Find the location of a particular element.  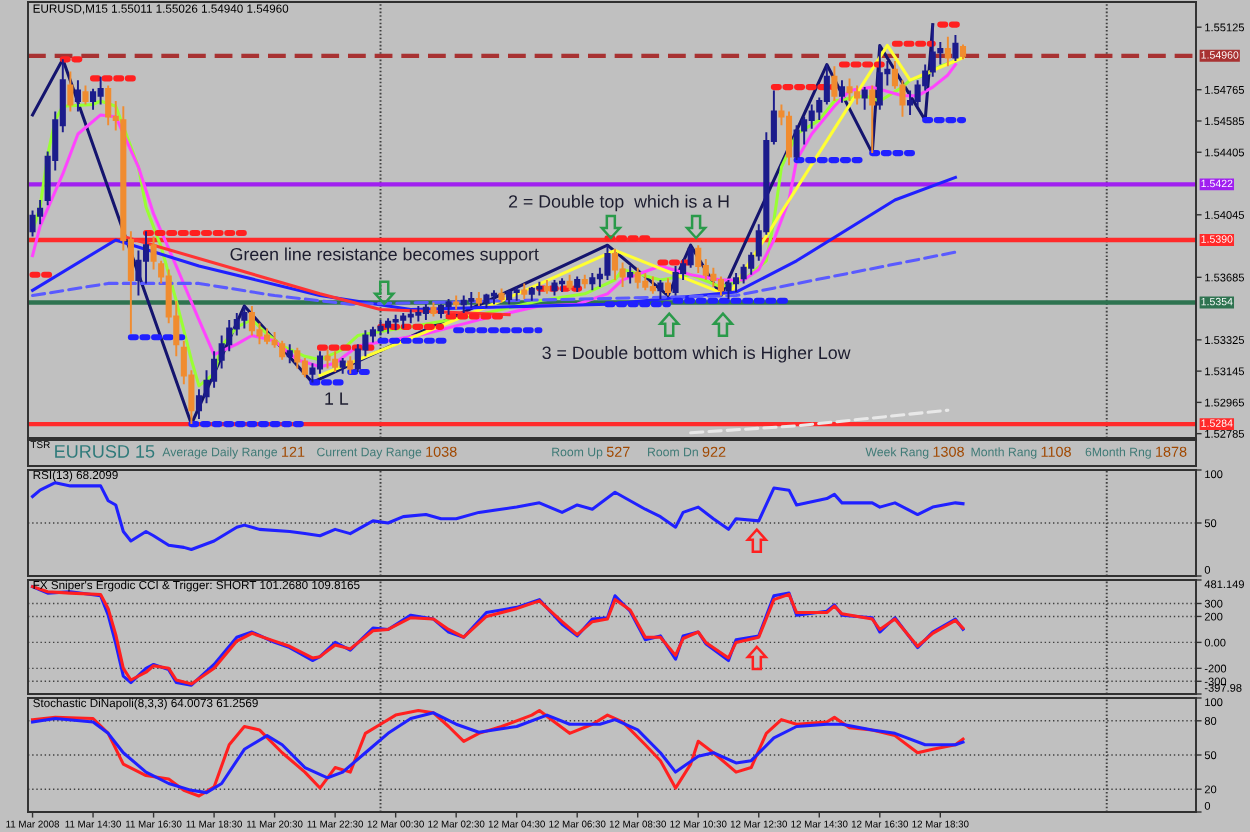

annotation: 1 L is located at coordinates (337, 398).